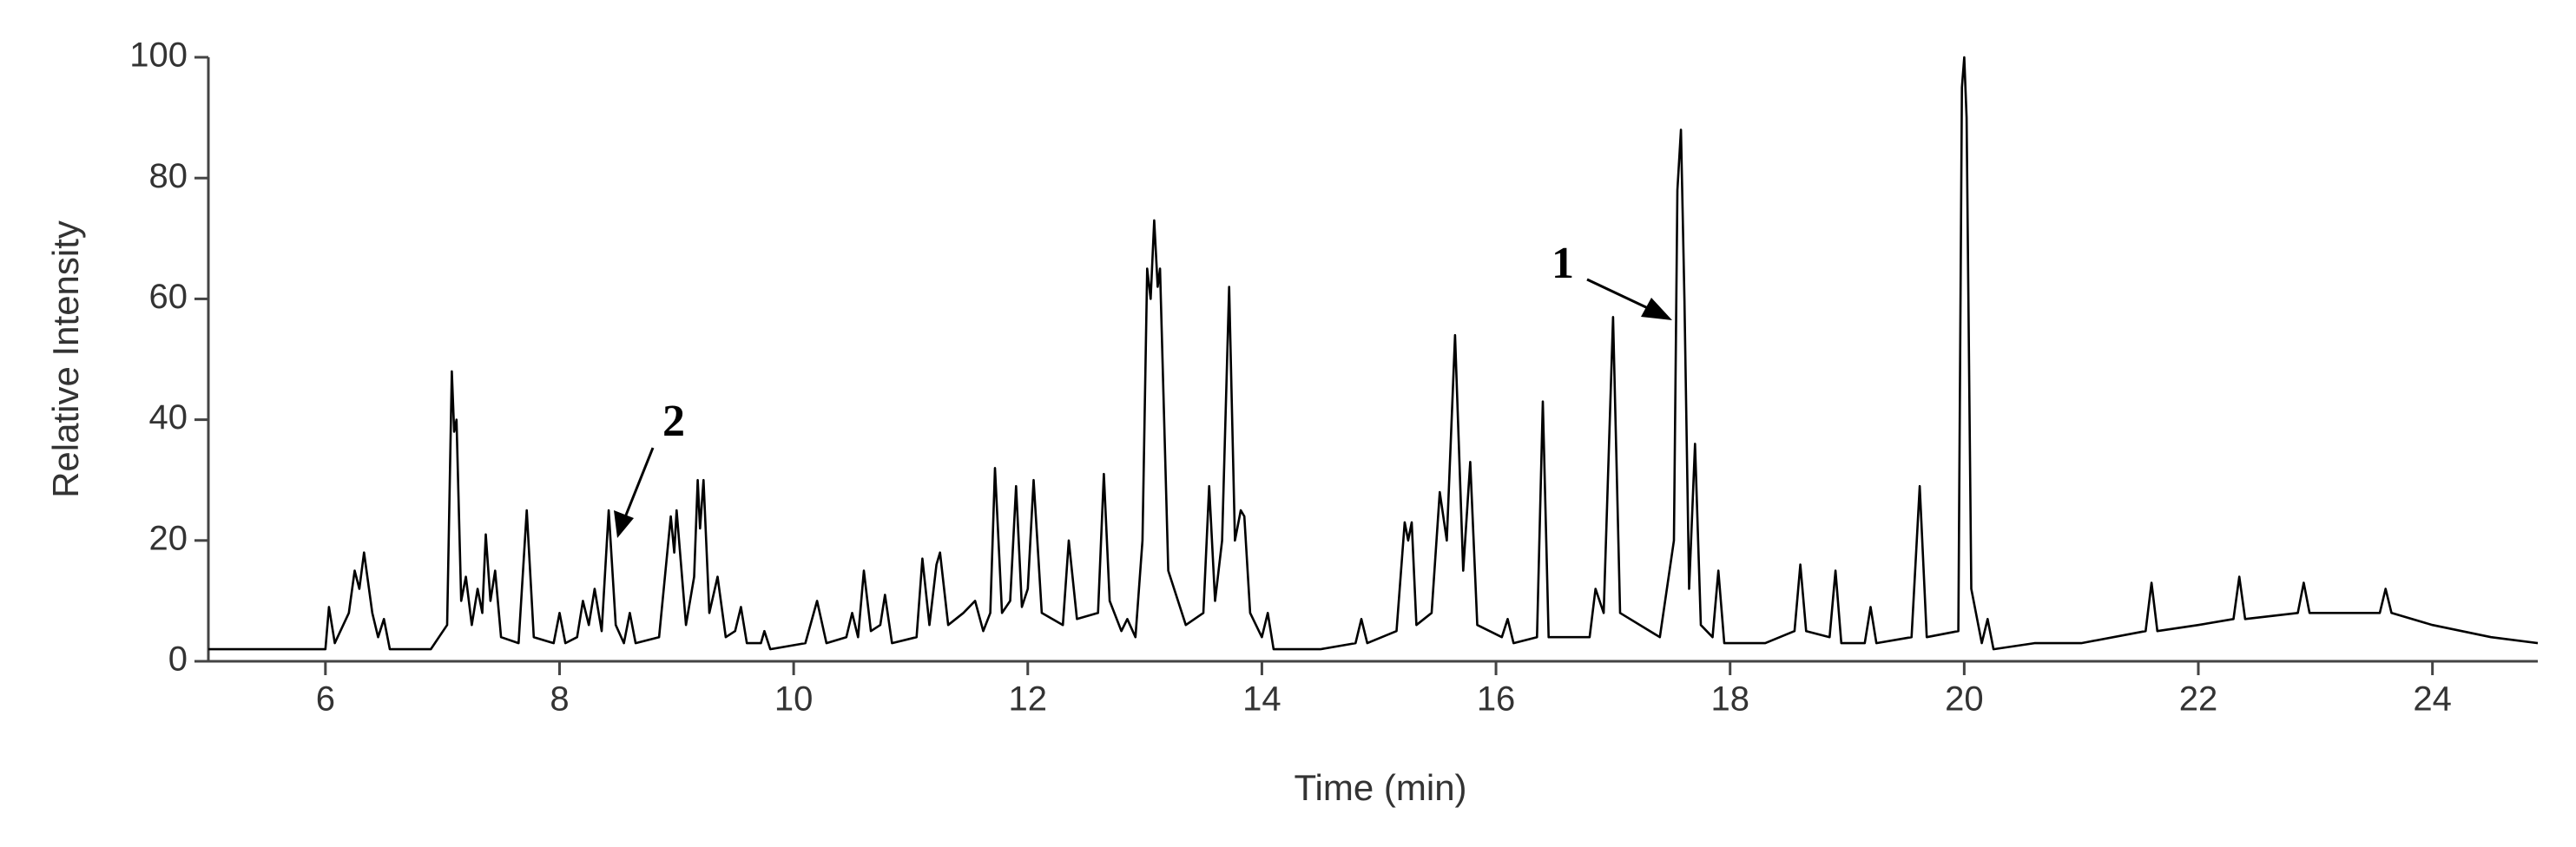 This screenshot has height=847, width=2576. What do you see at coordinates (1729, 699) in the screenshot?
I see `x-tick-label: 18` at bounding box center [1729, 699].